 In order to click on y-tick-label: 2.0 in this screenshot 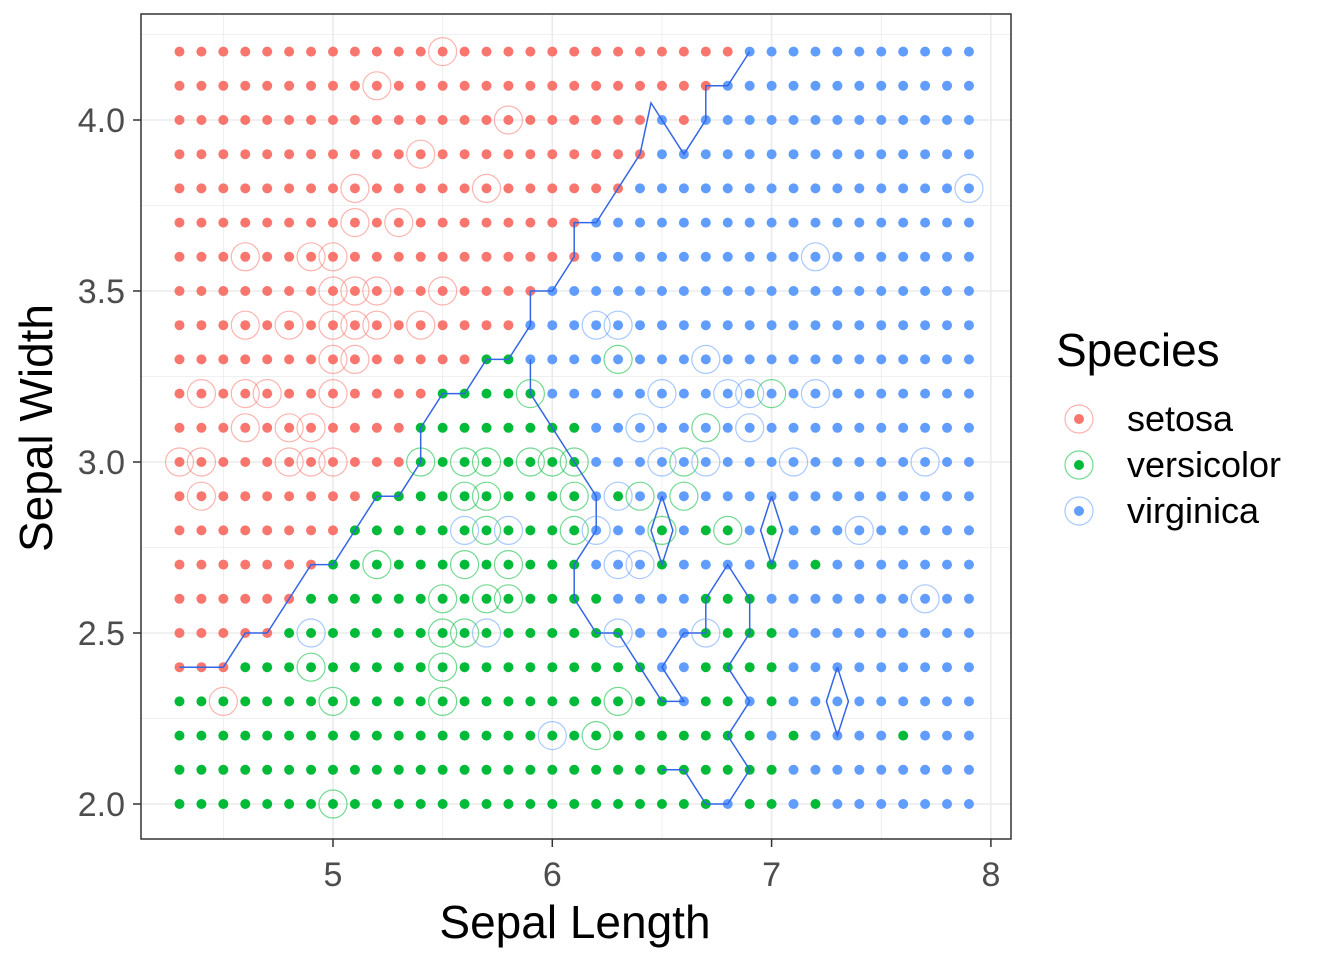, I will do `click(101, 805)`.